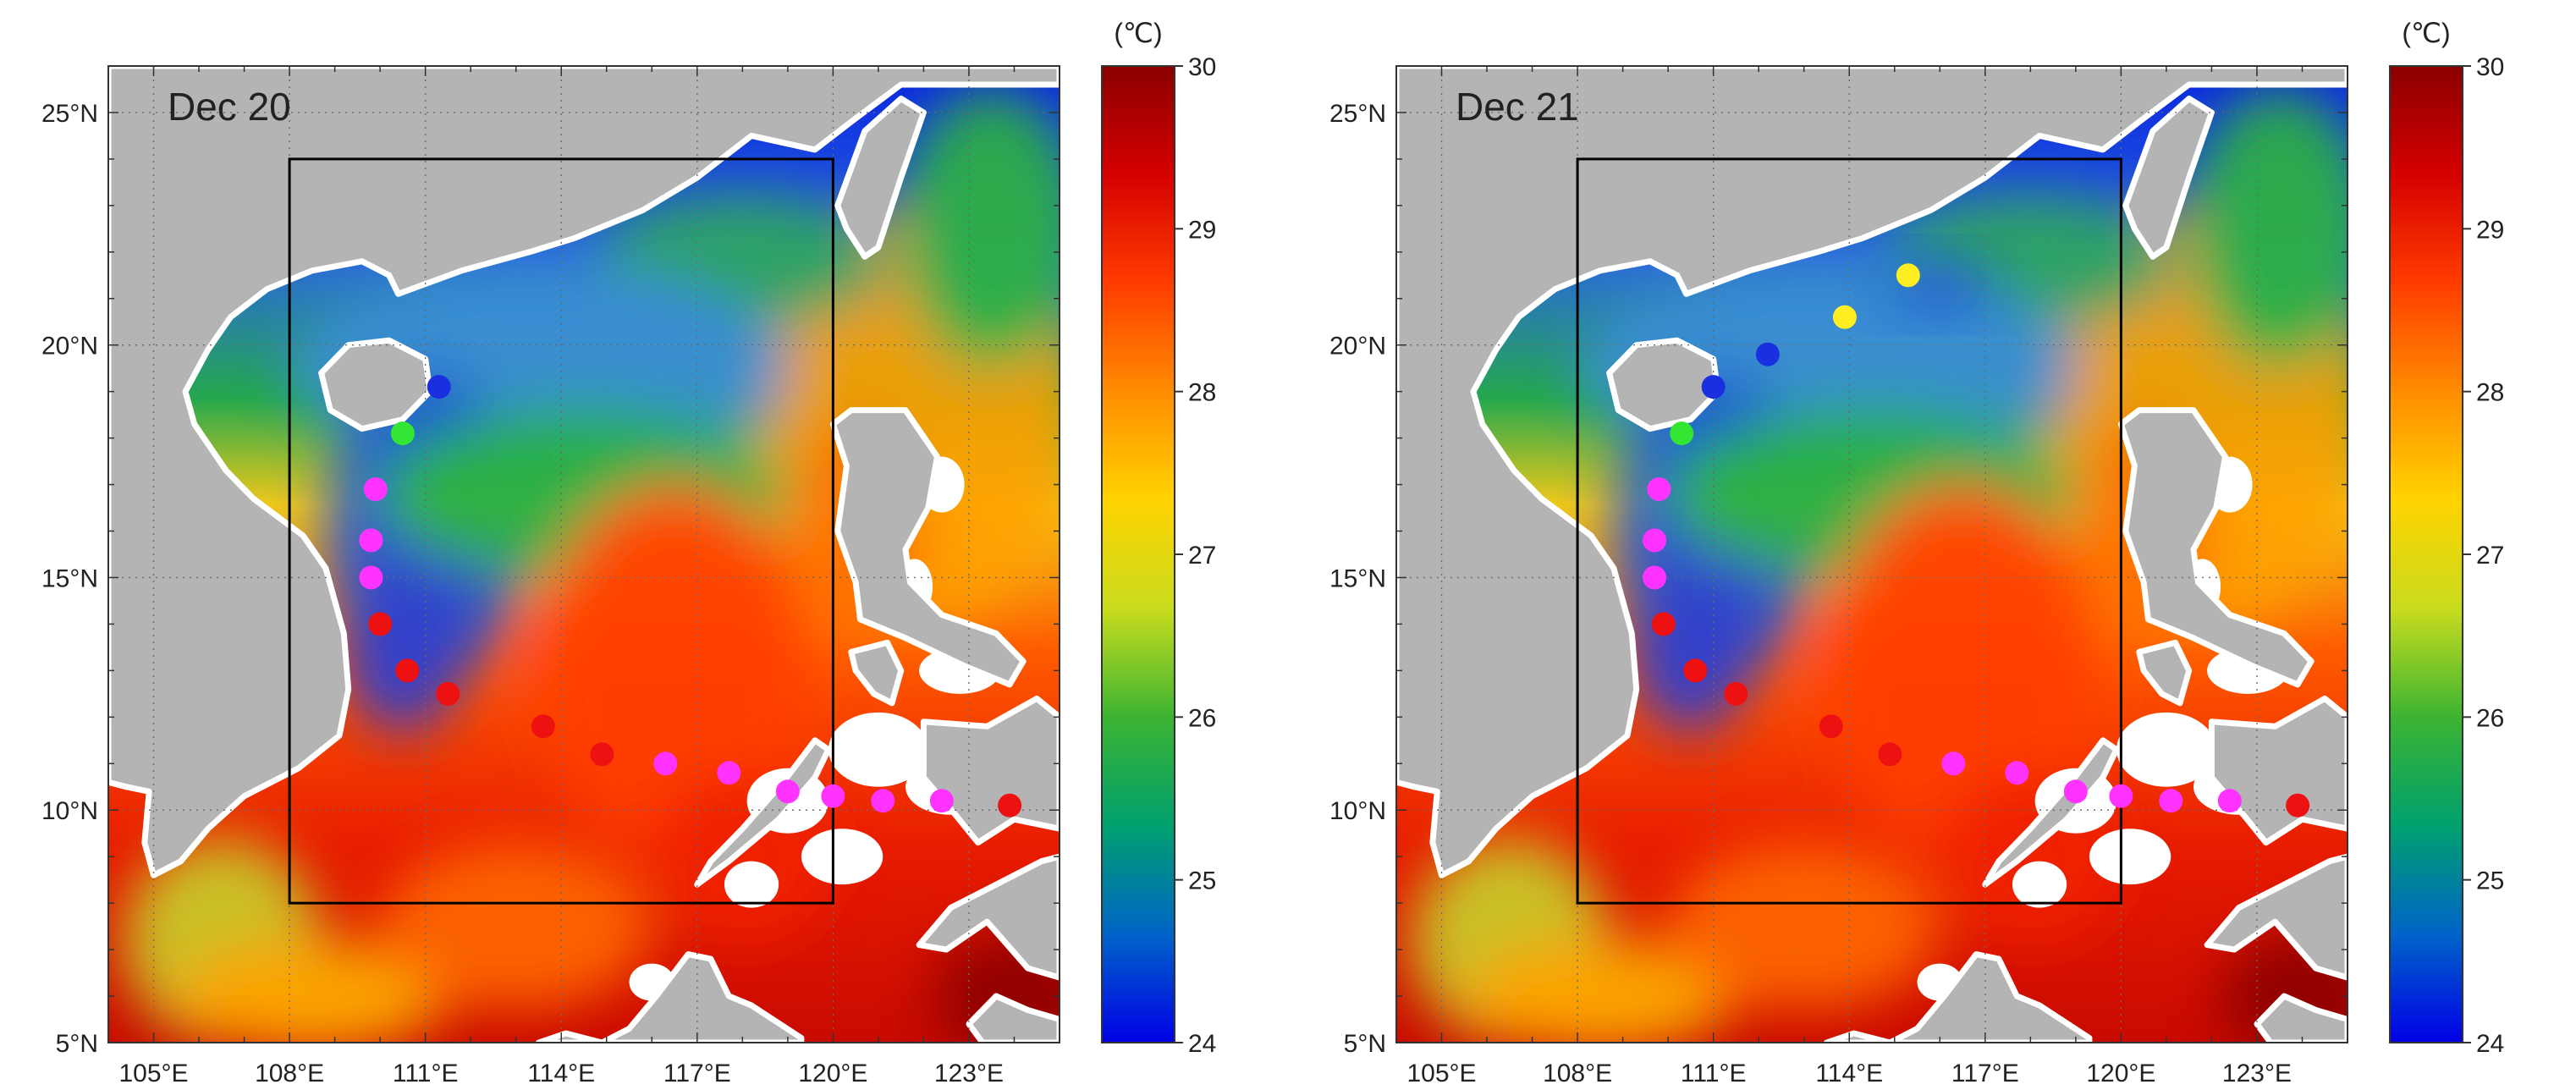  What do you see at coordinates (1357, 347) in the screenshot?
I see `lat-tick-label: 20°N` at bounding box center [1357, 347].